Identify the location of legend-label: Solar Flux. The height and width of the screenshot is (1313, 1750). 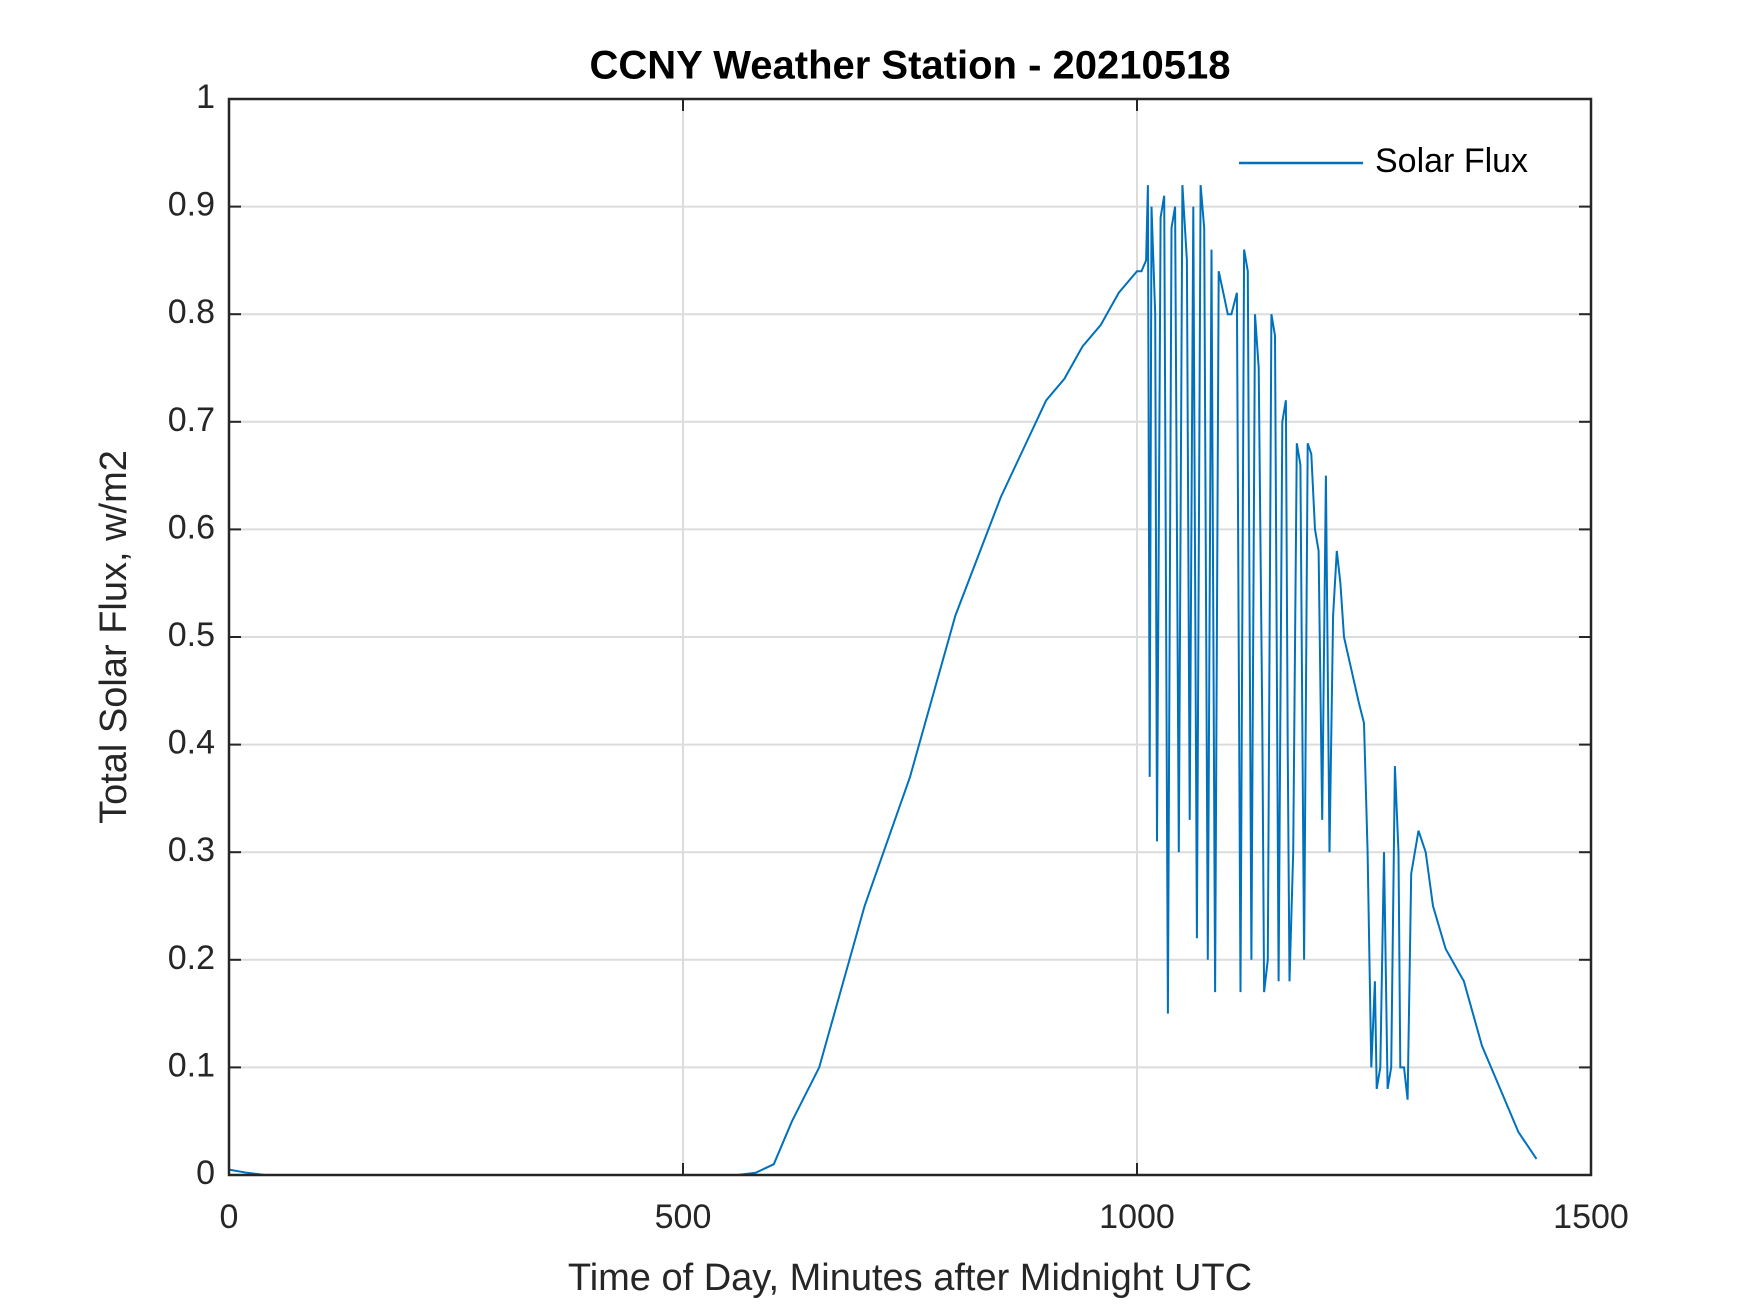
(1451, 161).